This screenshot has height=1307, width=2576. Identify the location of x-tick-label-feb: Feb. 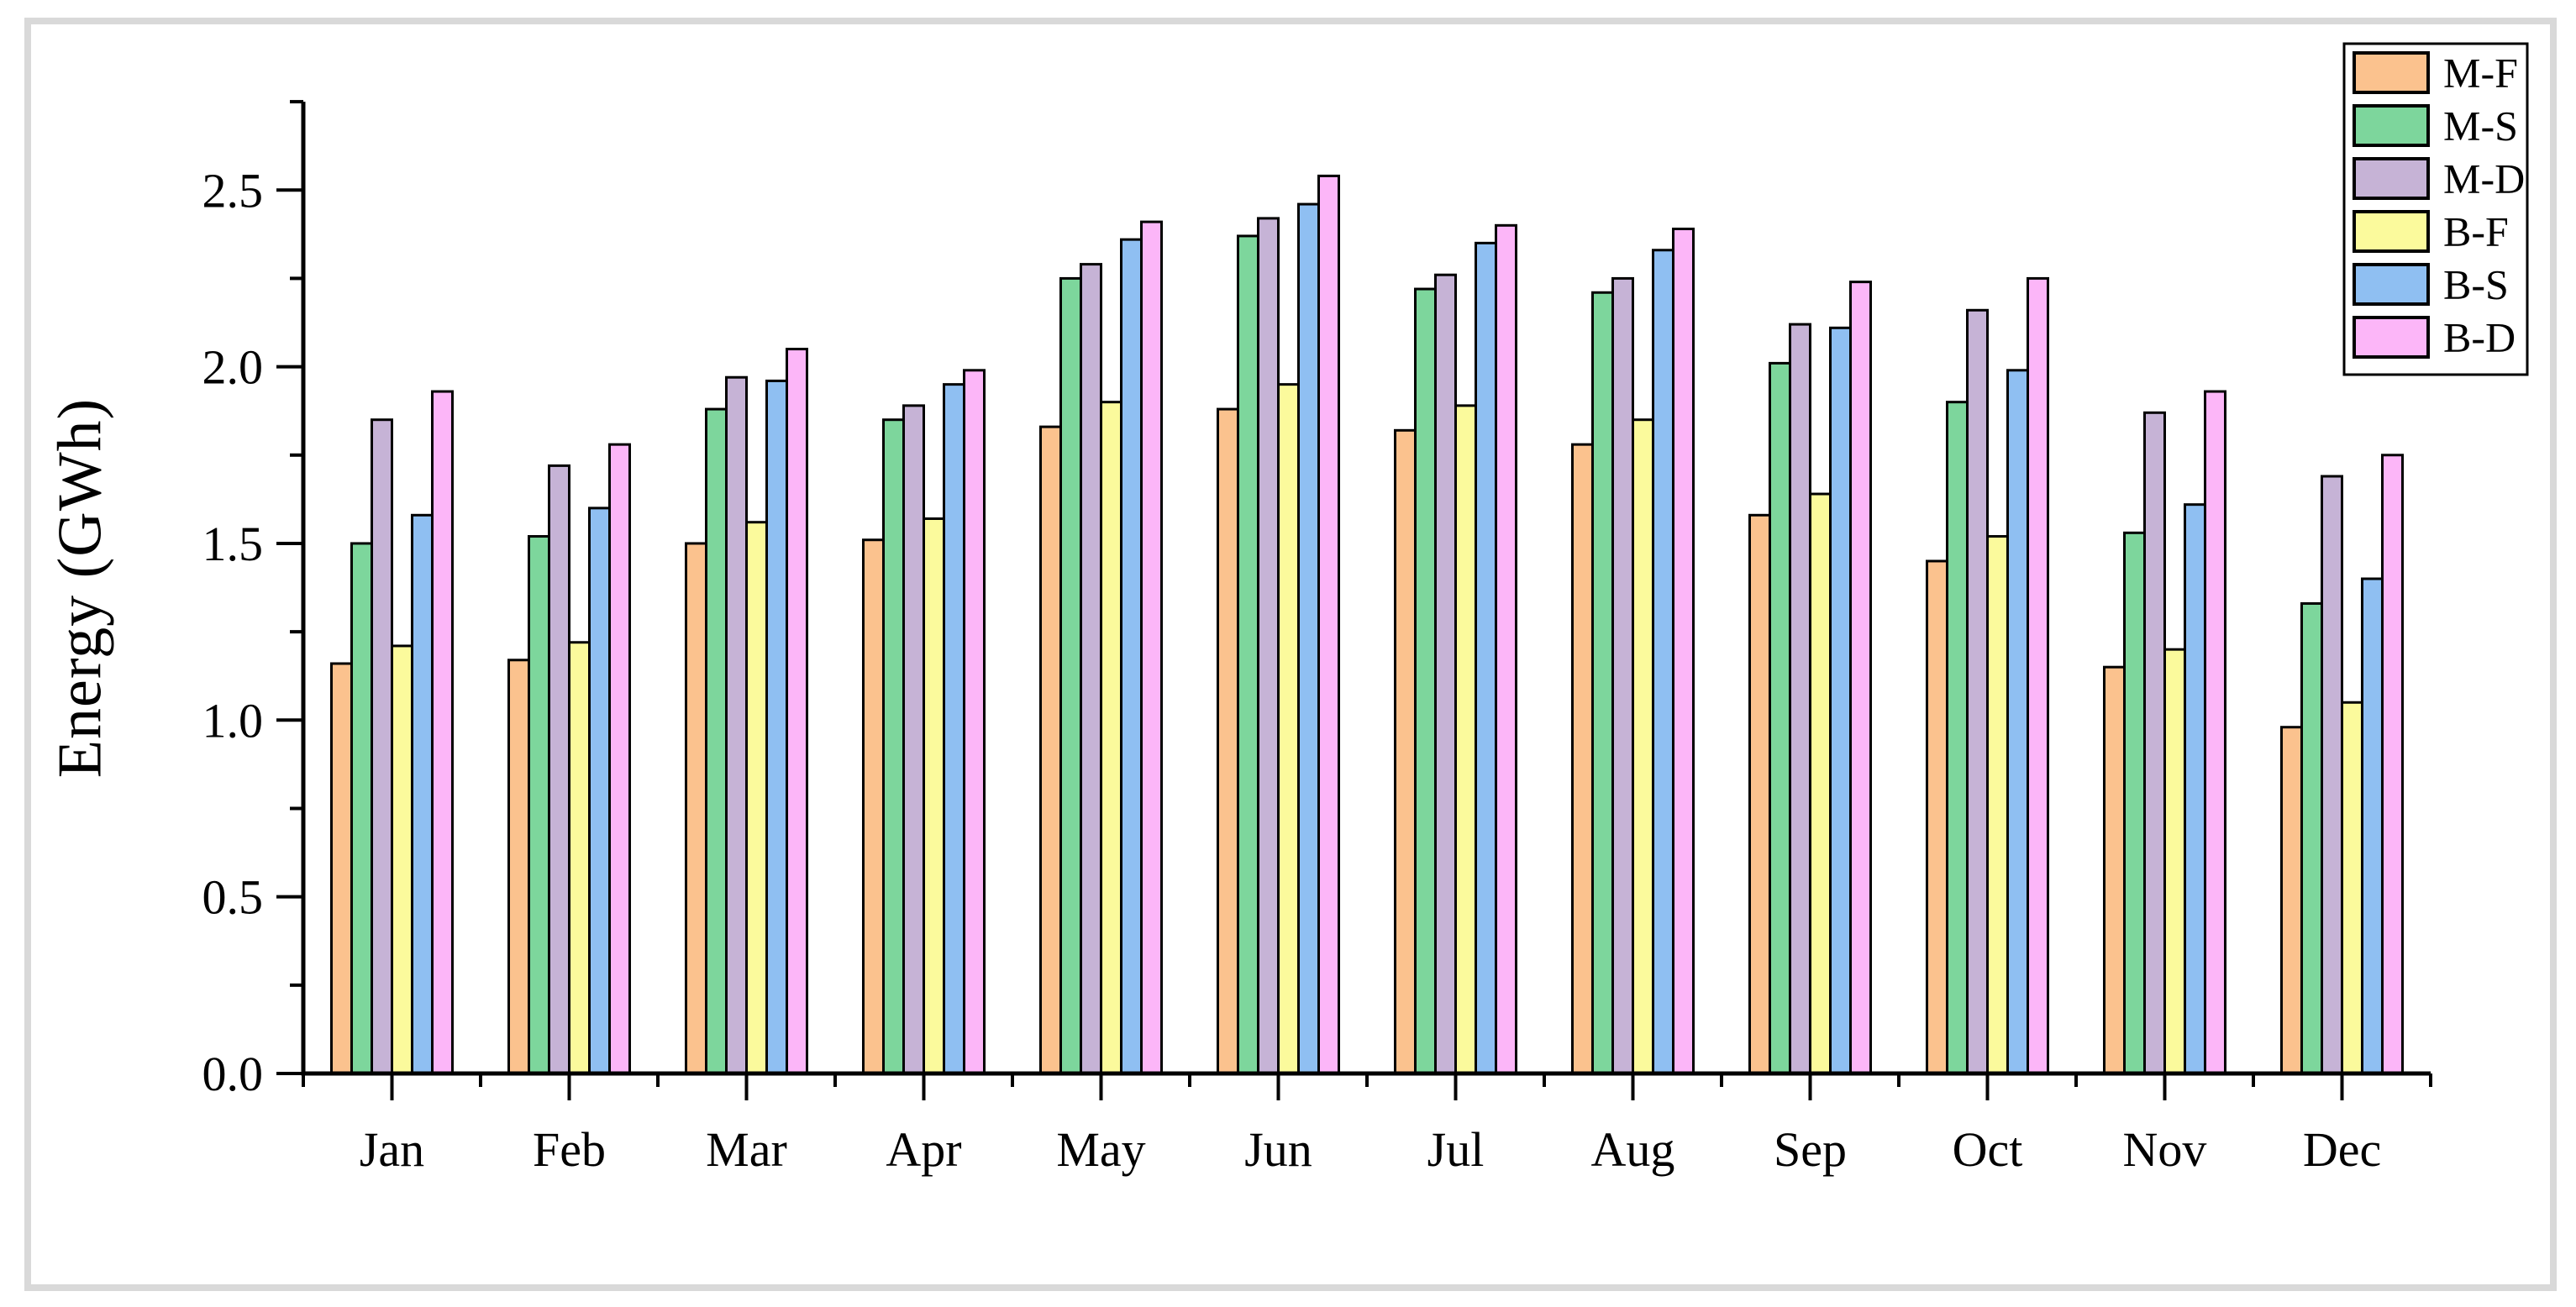
(569, 1149).